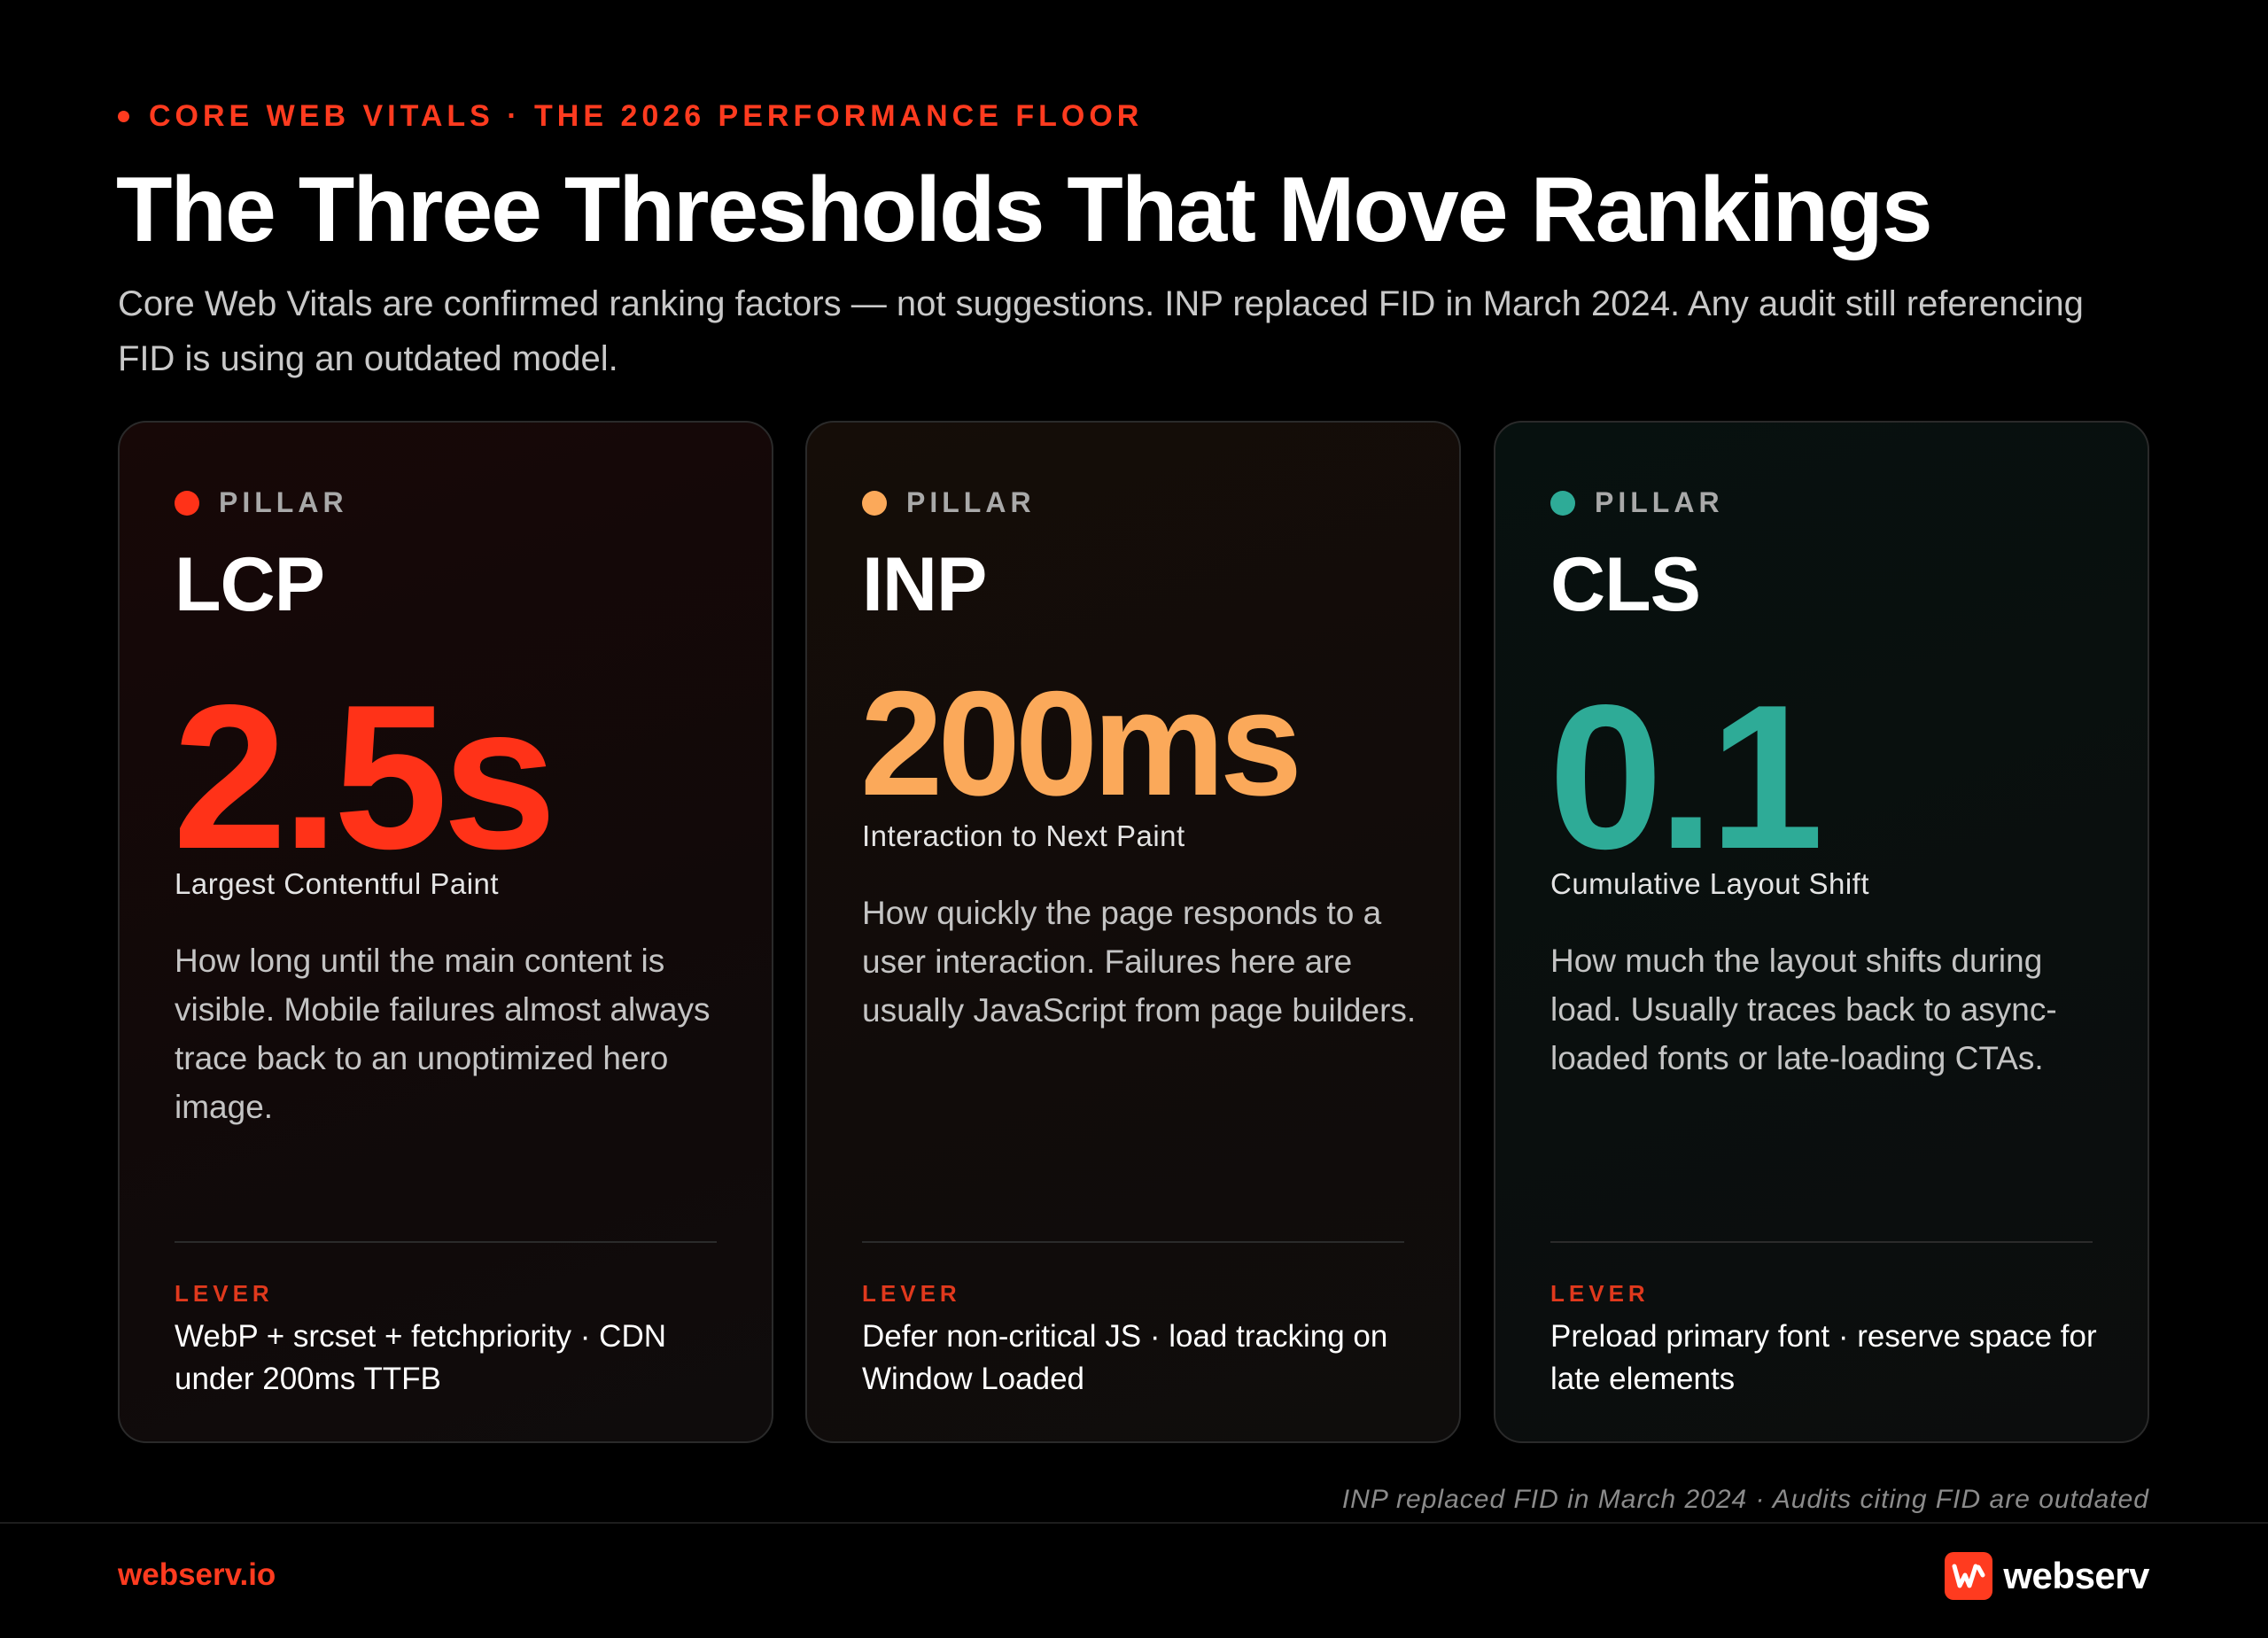 The image size is (2268, 1638). I want to click on metric-full-name: Cumulative Layout Shift, so click(1710, 883).